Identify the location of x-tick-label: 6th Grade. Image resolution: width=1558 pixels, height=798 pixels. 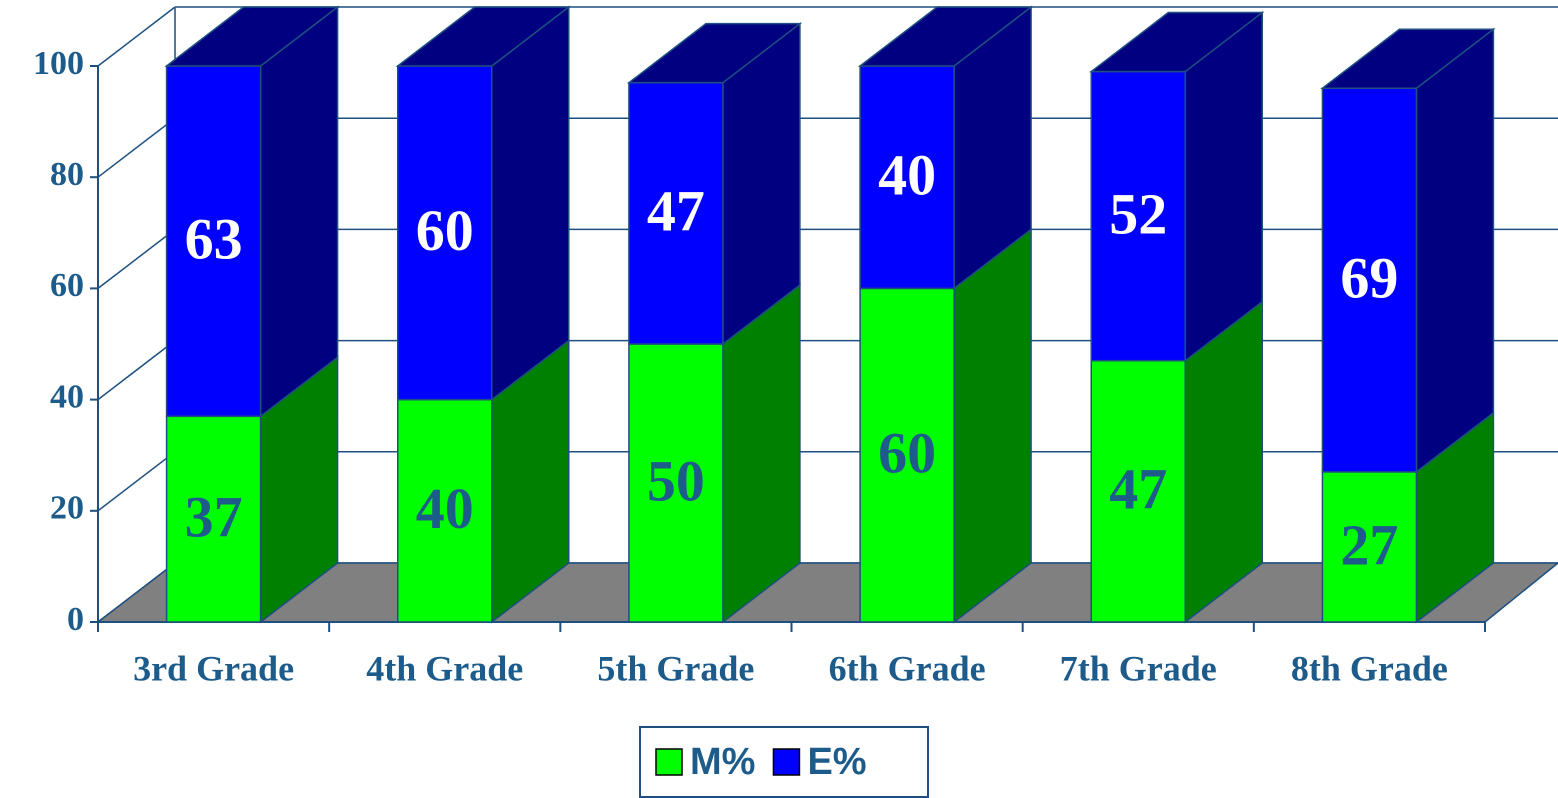
(907, 668).